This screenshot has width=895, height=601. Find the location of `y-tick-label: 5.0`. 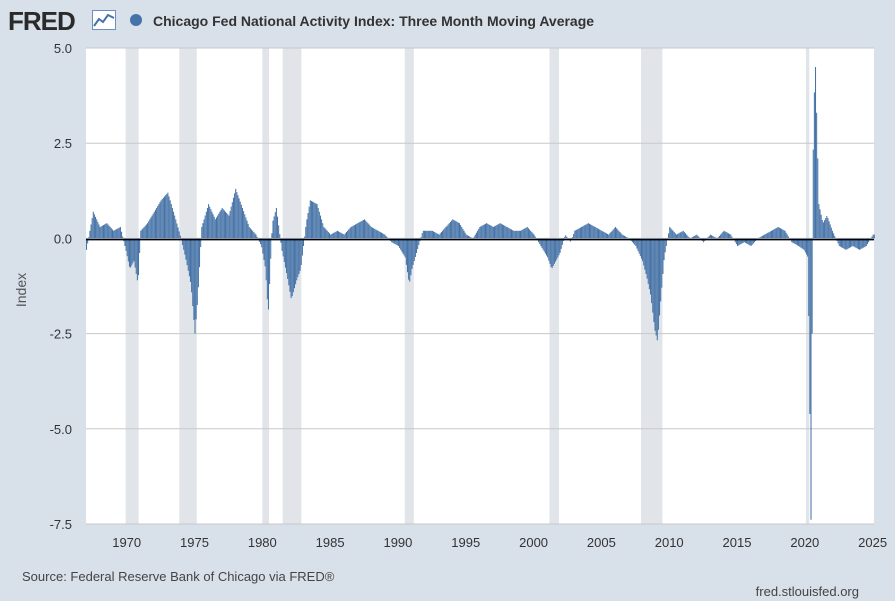

y-tick-label: 5.0 is located at coordinates (63, 48).